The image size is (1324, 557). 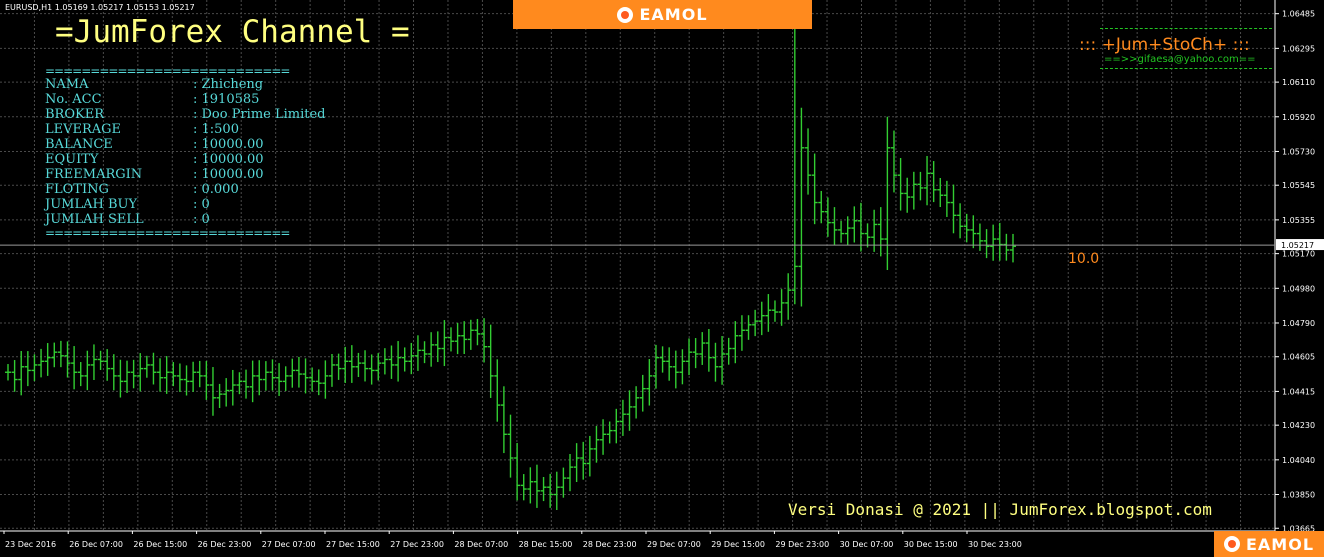 I want to click on account-info-label: LEVERAGE, so click(x=83, y=129).